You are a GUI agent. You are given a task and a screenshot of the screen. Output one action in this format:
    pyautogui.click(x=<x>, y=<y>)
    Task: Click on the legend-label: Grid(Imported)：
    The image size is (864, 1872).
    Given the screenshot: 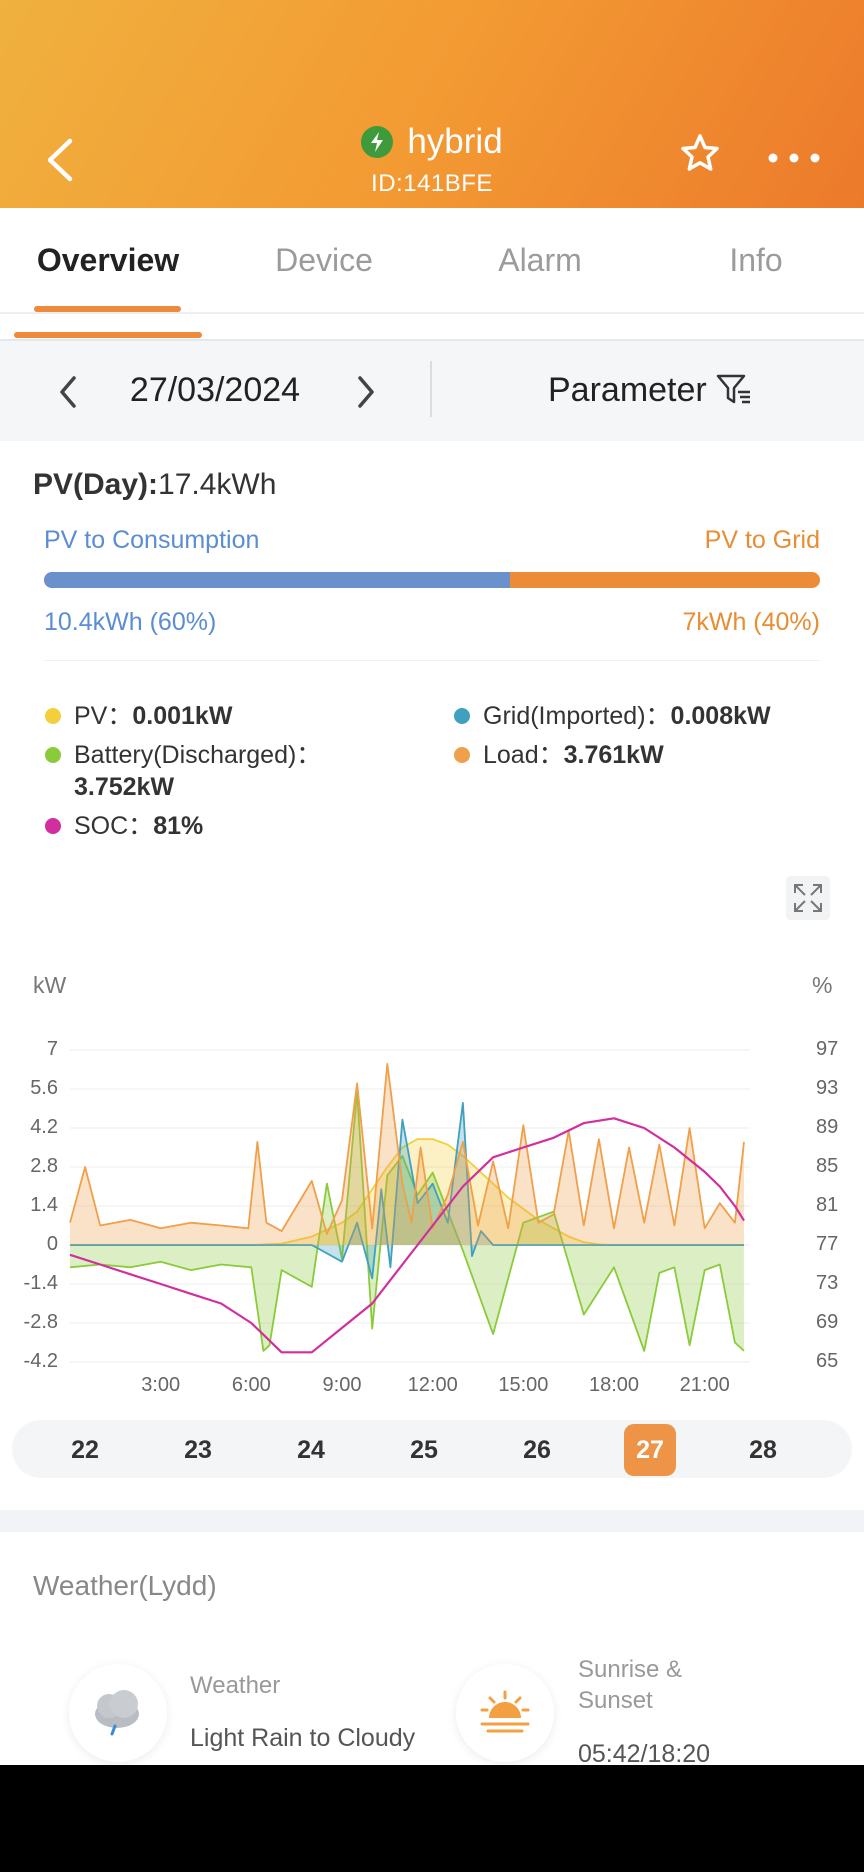 What is the action you would take?
    pyautogui.click(x=577, y=716)
    